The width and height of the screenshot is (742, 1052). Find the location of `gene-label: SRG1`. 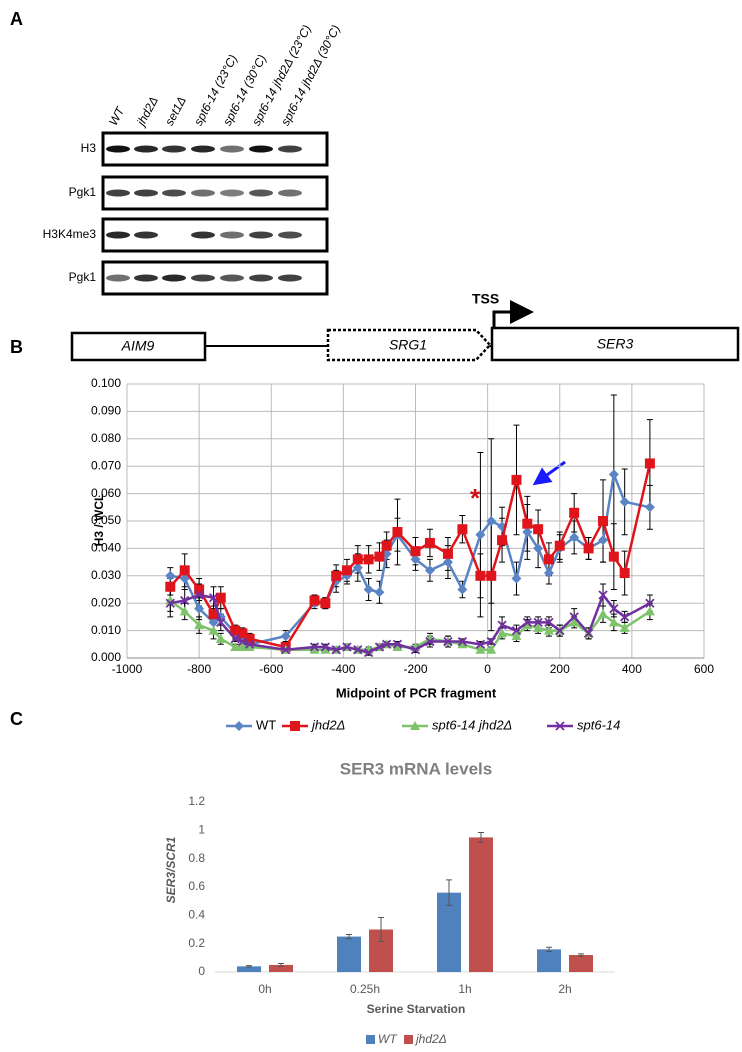

gene-label: SRG1 is located at coordinates (408, 345).